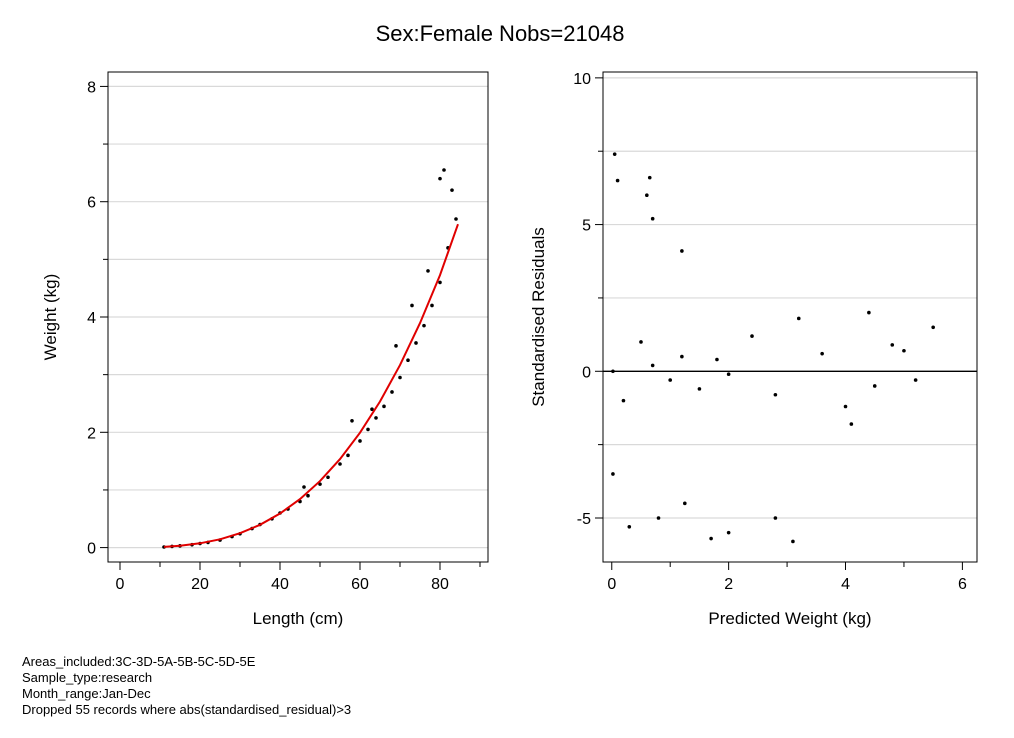 Image resolution: width=1014 pixels, height=738 pixels. What do you see at coordinates (728, 584) in the screenshot?
I see `x-tick-label: 2` at bounding box center [728, 584].